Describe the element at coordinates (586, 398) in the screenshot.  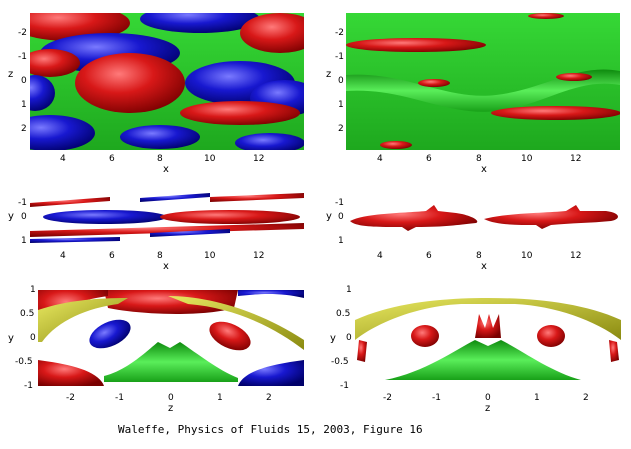
I see `x-tick: 2` at that location.